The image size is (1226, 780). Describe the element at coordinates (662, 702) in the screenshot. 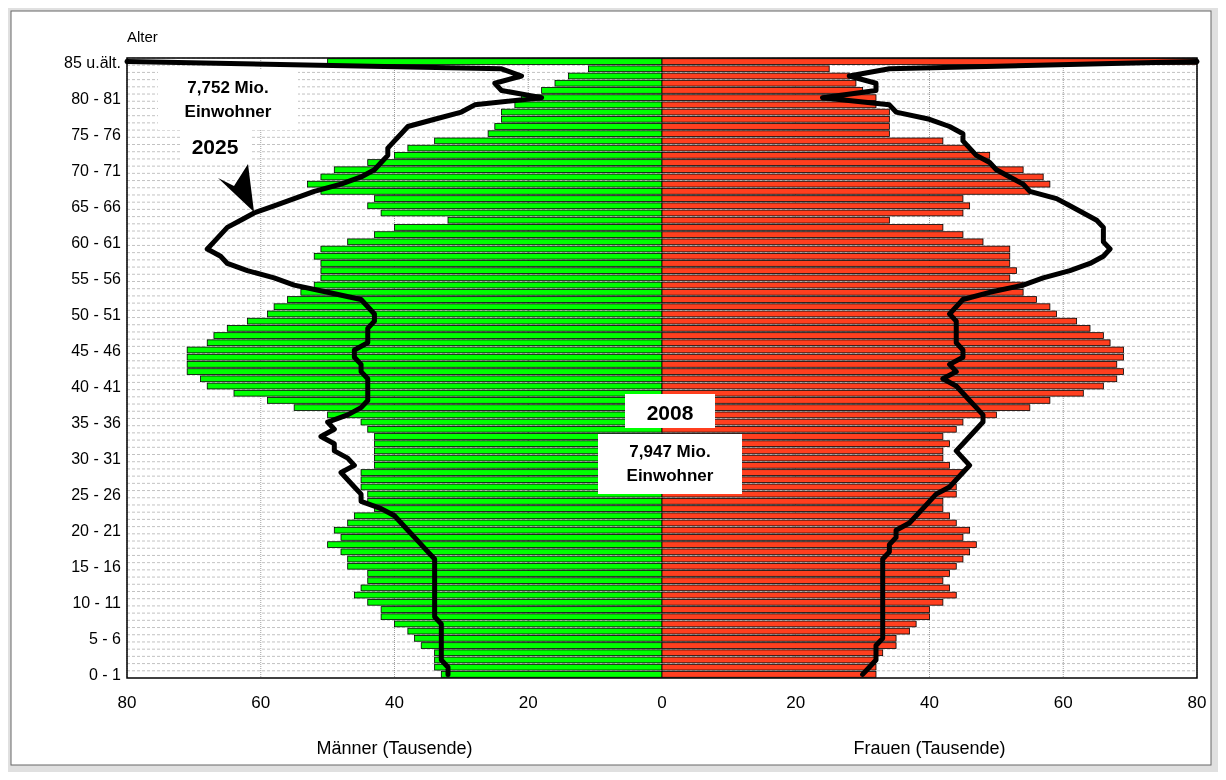

I see `x-tick-label: 0` at that location.